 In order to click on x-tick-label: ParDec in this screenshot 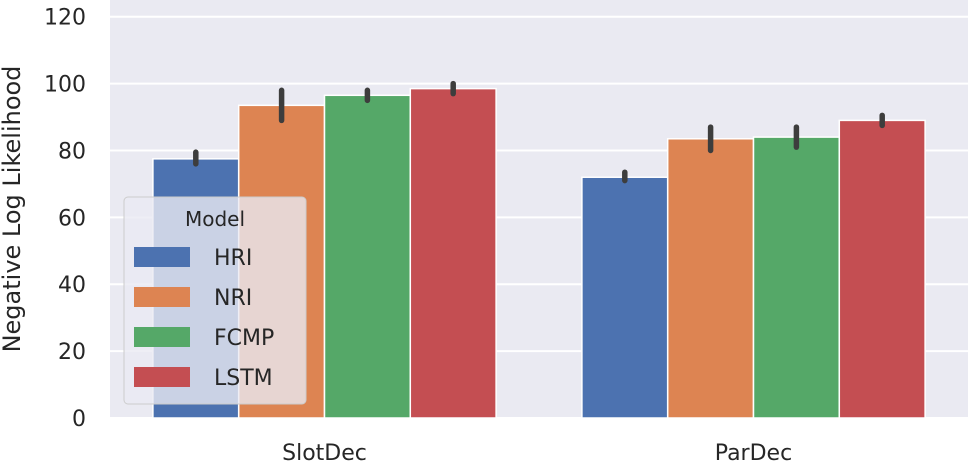, I will do `click(753, 453)`.